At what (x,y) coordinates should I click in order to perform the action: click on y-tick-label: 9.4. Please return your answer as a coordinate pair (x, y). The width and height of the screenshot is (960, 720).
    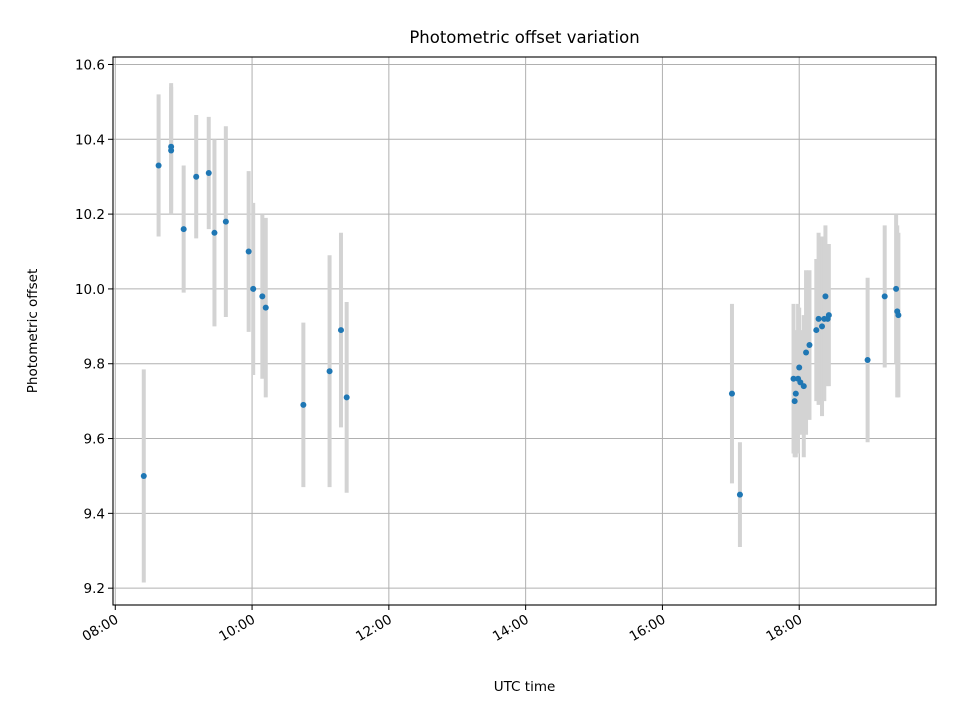
    Looking at the image, I should click on (94, 514).